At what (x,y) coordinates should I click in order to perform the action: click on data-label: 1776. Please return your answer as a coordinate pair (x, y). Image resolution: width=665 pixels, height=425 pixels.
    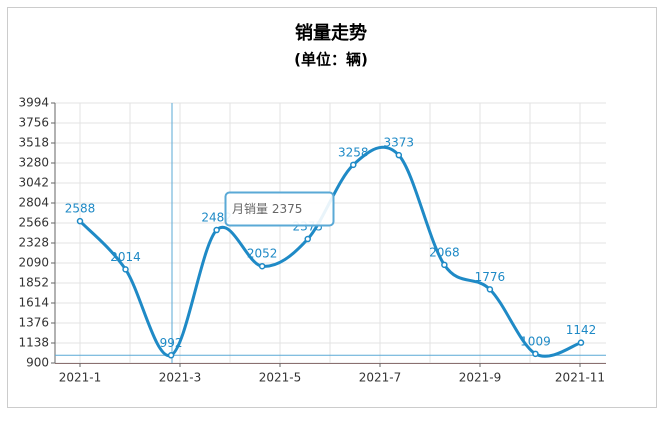
    Looking at the image, I should click on (490, 277).